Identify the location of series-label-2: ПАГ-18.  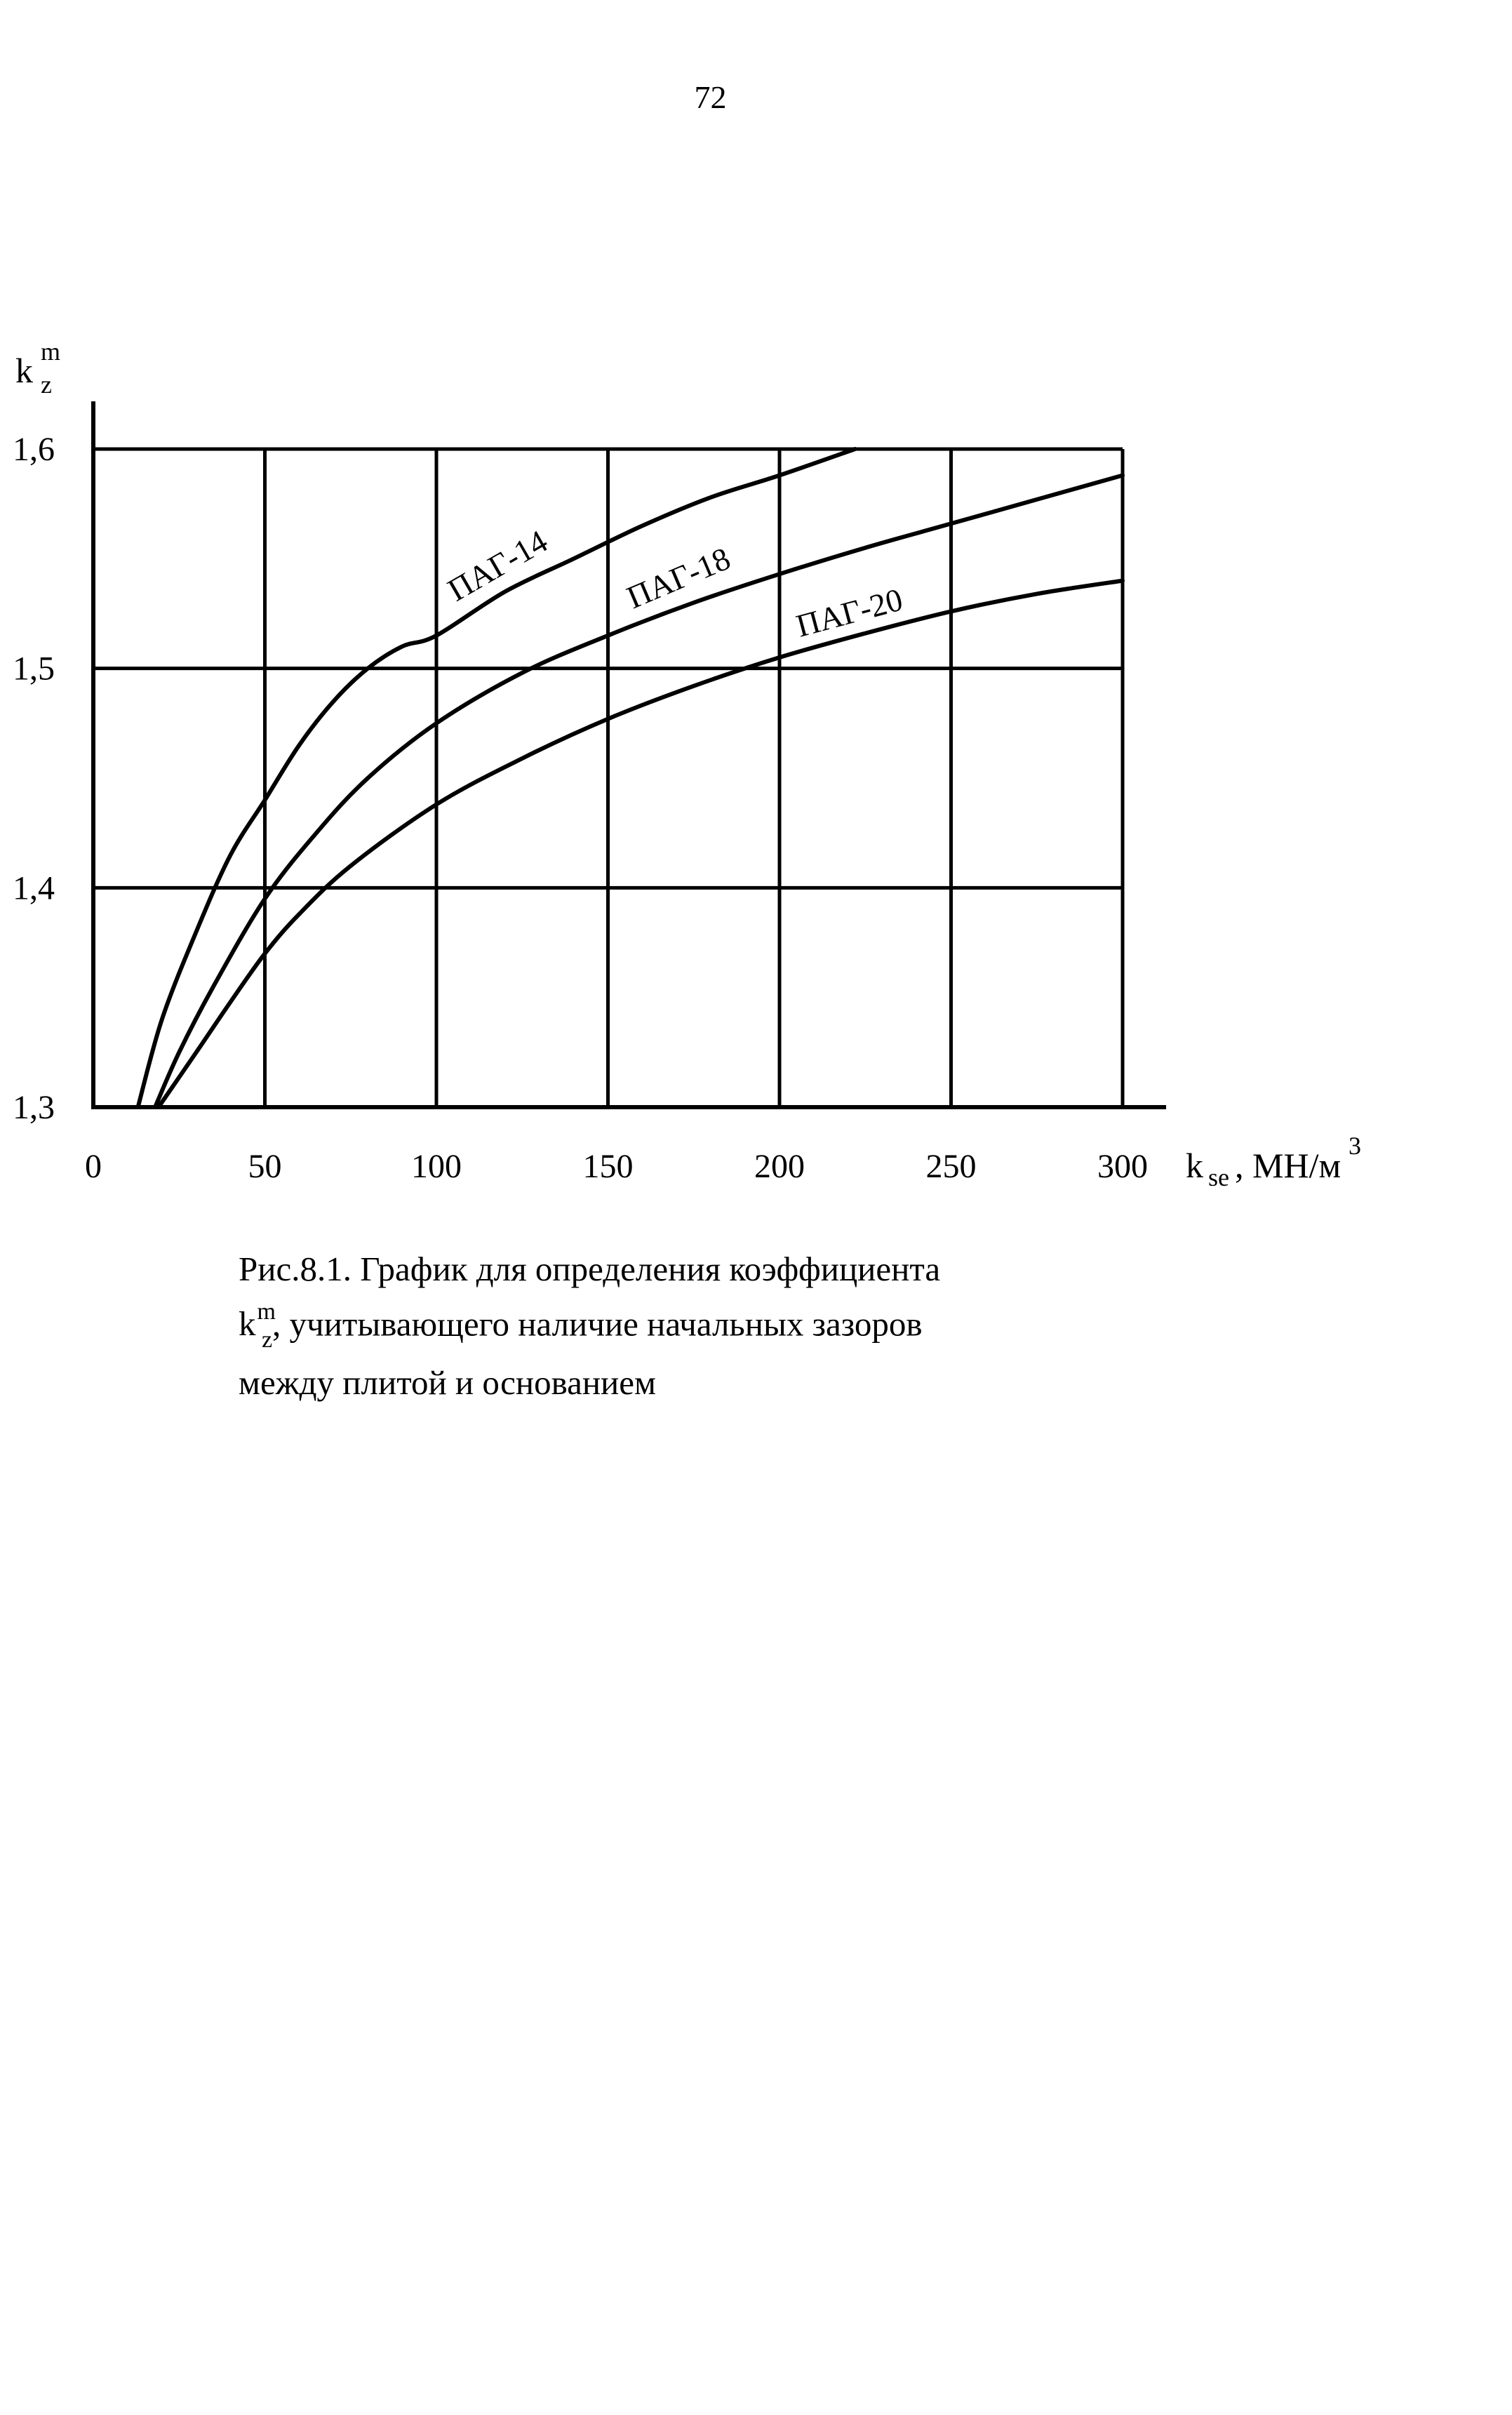
(678, 577).